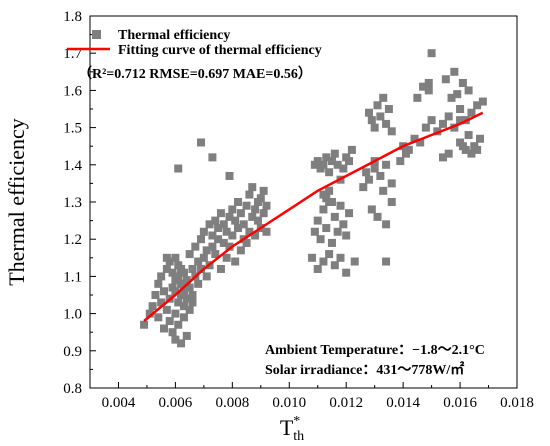 Image resolution: width=550 pixels, height=446 pixels. What do you see at coordinates (287, 427) in the screenshot?
I see `x-axis-title-main: T` at bounding box center [287, 427].